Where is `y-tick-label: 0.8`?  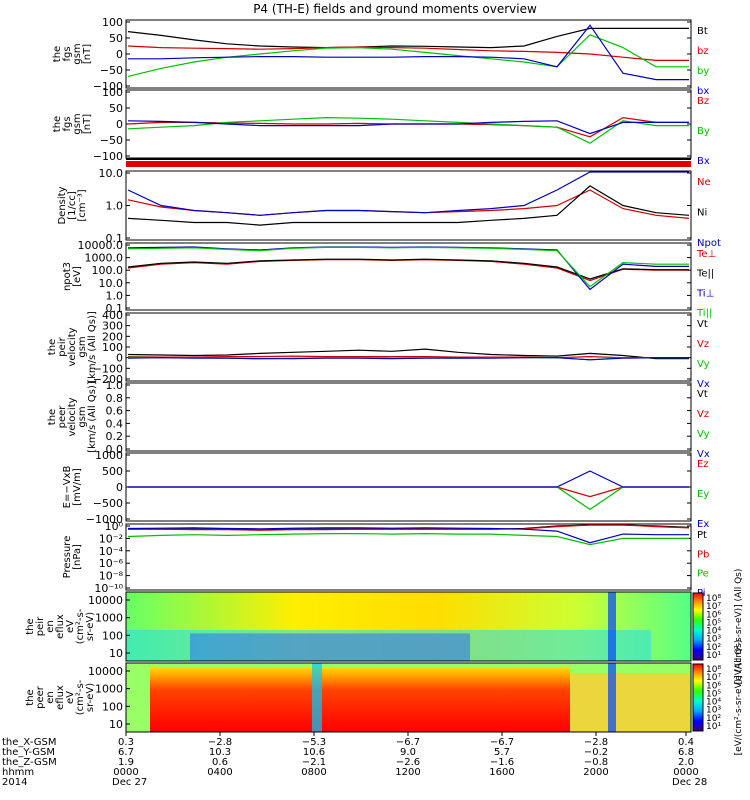 y-tick-label: 0.8 is located at coordinates (115, 398).